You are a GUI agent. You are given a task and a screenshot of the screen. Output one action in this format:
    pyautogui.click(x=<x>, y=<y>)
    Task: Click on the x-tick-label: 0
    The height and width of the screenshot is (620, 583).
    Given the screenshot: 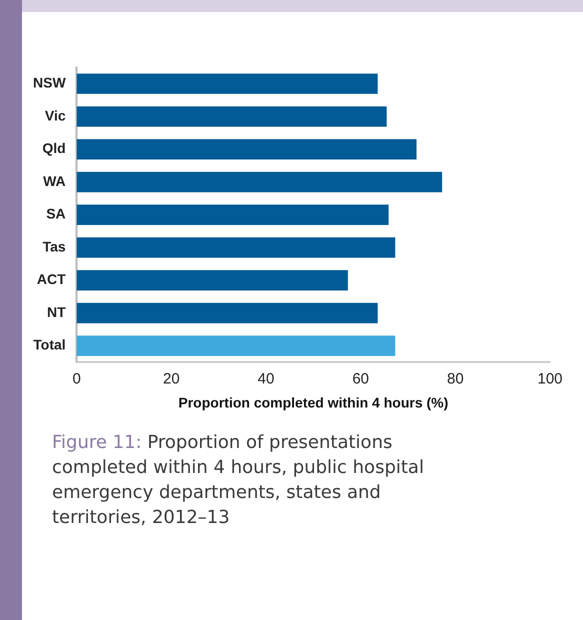 What is the action you would take?
    pyautogui.click(x=76, y=379)
    